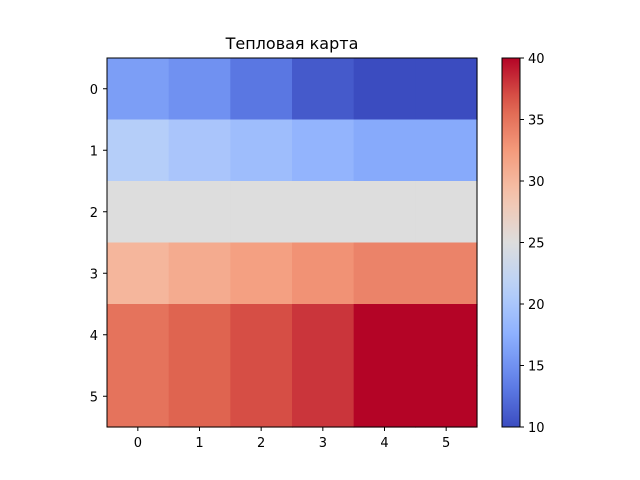 The image size is (640, 480). I want to click on heatmap-cell-r1-c1, so click(199, 150).